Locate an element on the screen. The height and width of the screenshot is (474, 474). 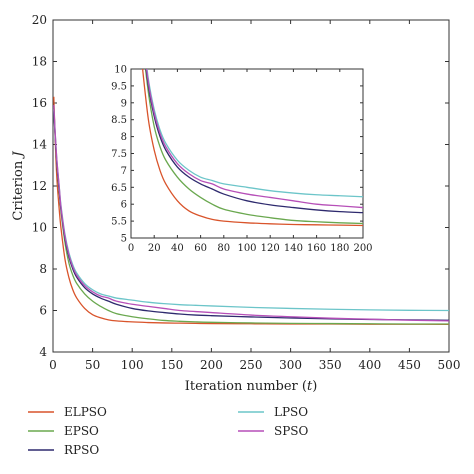
legend-label-rpso: RPSO is located at coordinates (81, 450).